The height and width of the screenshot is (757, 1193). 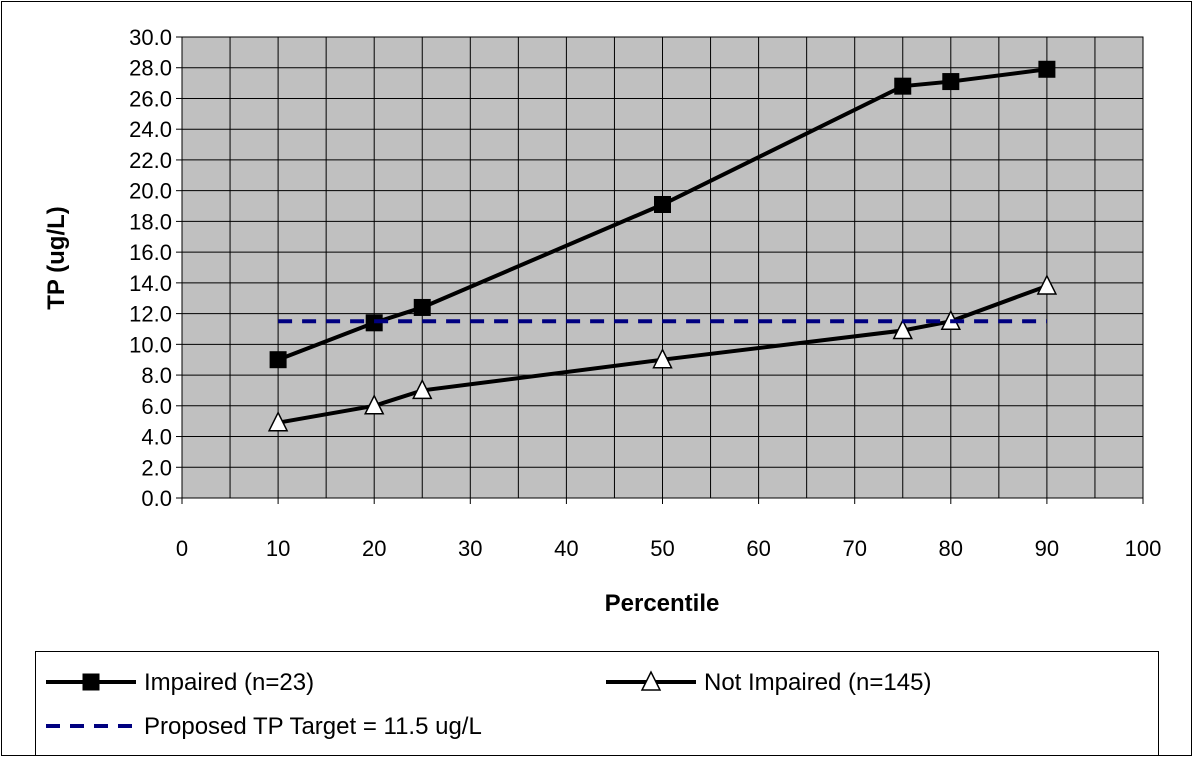 What do you see at coordinates (156, 406) in the screenshot?
I see `y-tick-label: 6.0` at bounding box center [156, 406].